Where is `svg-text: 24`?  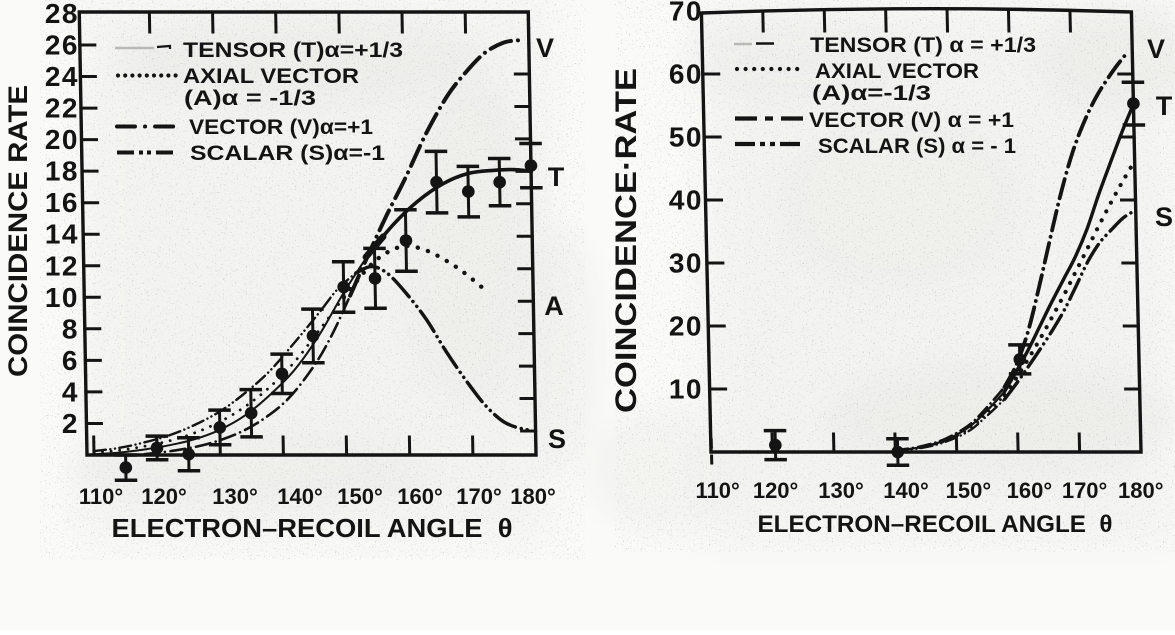 svg-text: 24 is located at coordinates (62, 76).